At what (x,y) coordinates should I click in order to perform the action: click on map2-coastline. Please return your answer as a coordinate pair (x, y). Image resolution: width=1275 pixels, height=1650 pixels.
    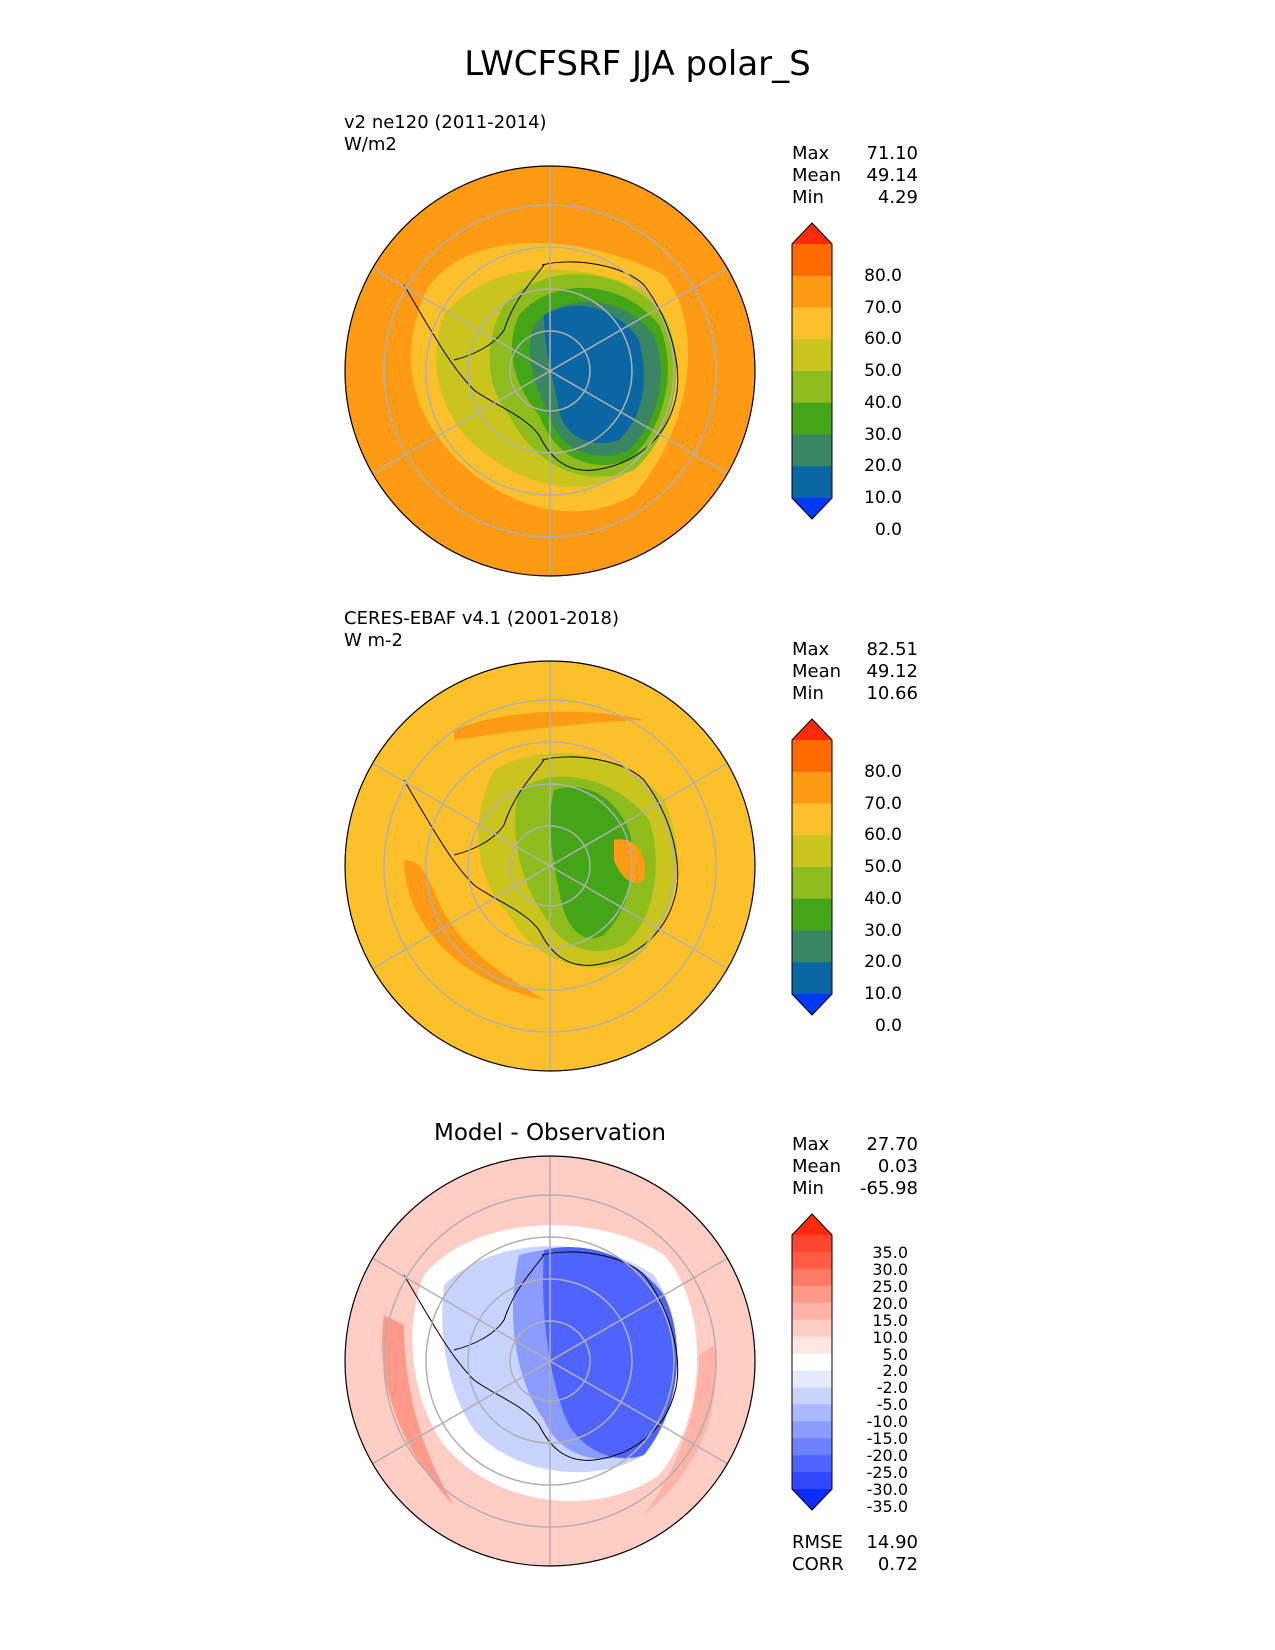
    Looking at the image, I should click on (541, 861).